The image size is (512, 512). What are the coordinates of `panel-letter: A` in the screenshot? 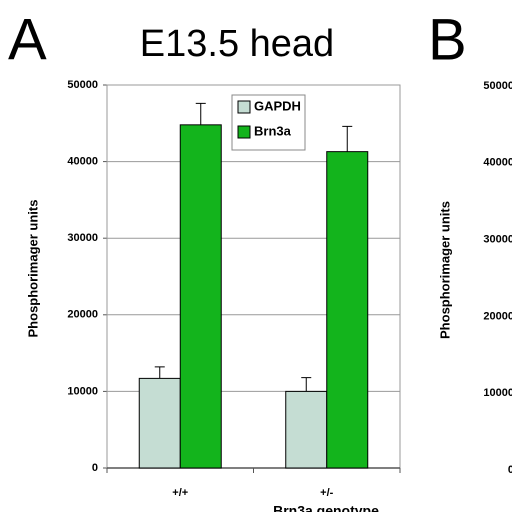 It's located at (27, 39).